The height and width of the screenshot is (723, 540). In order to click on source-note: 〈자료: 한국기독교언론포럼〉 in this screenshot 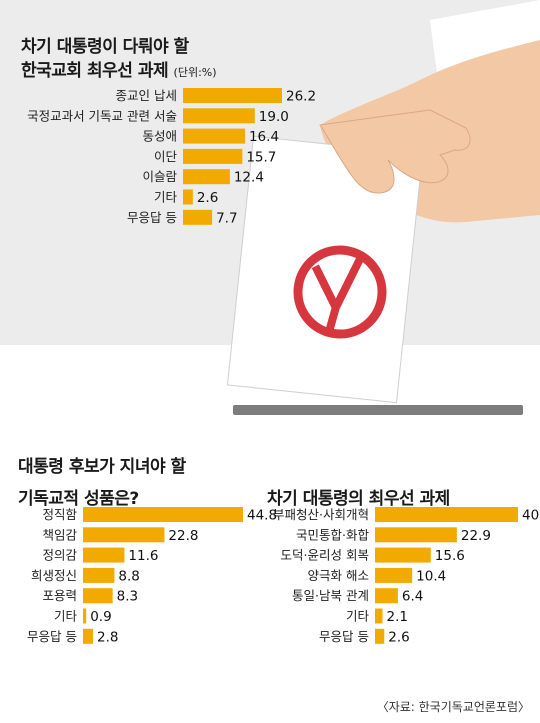, I will do `click(453, 707)`.